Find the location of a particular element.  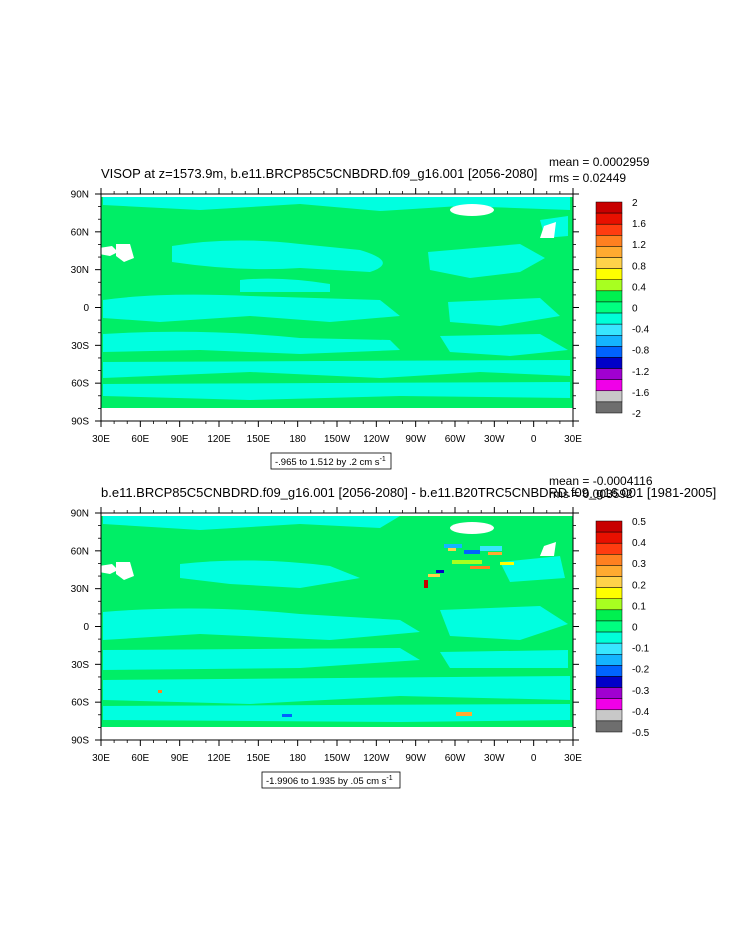

panel-2-polar-cap-n is located at coordinates (337, 514).